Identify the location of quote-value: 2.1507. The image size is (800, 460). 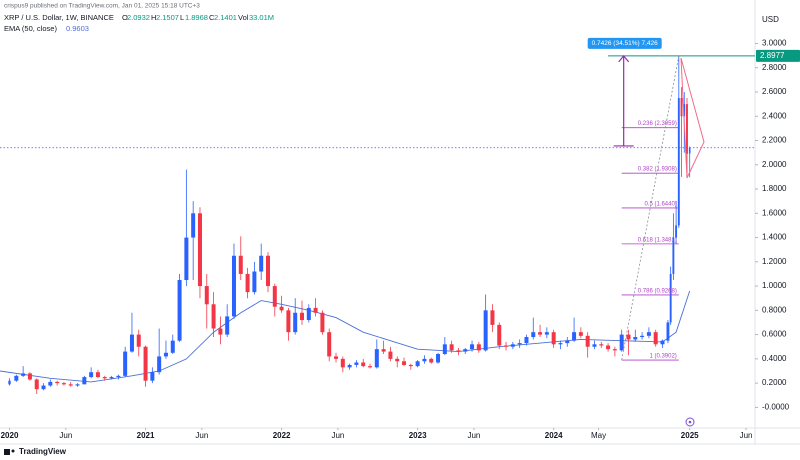
(167, 17).